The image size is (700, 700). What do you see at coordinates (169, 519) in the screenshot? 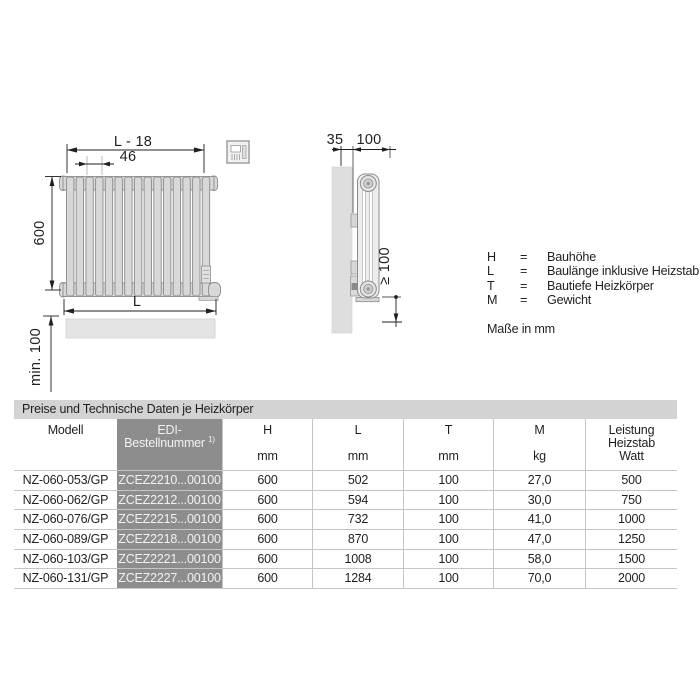
I see `cell-edi: ZCEZ2215...00100` at bounding box center [169, 519].